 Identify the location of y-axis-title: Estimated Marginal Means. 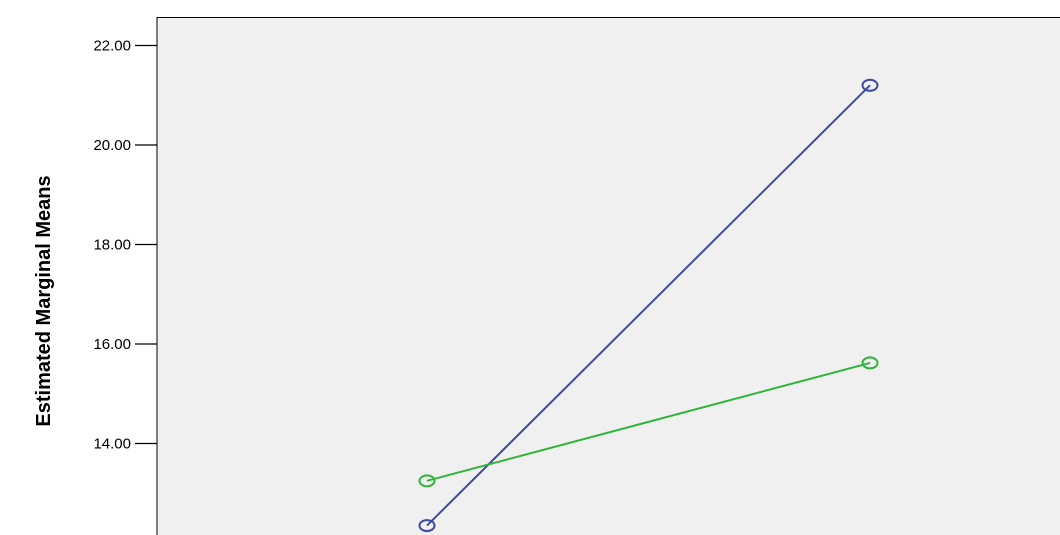
(44, 300).